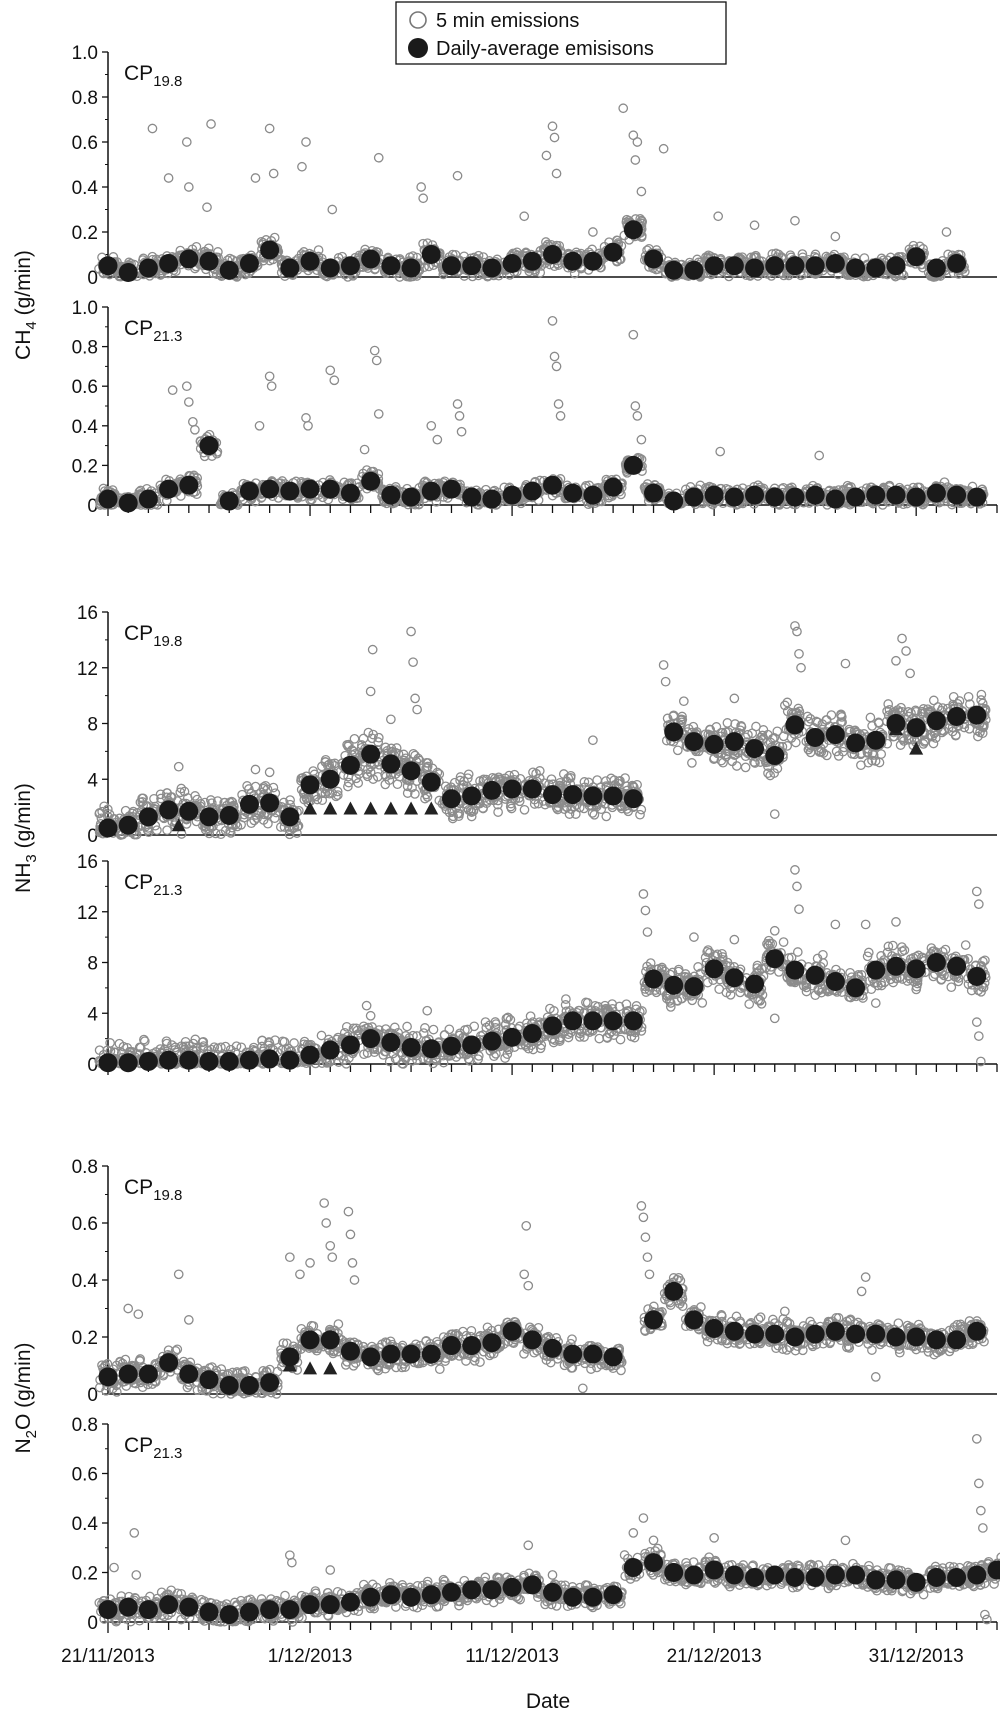  What do you see at coordinates (85, 427) in the screenshot?
I see `y-tick-label: 0.4` at bounding box center [85, 427].